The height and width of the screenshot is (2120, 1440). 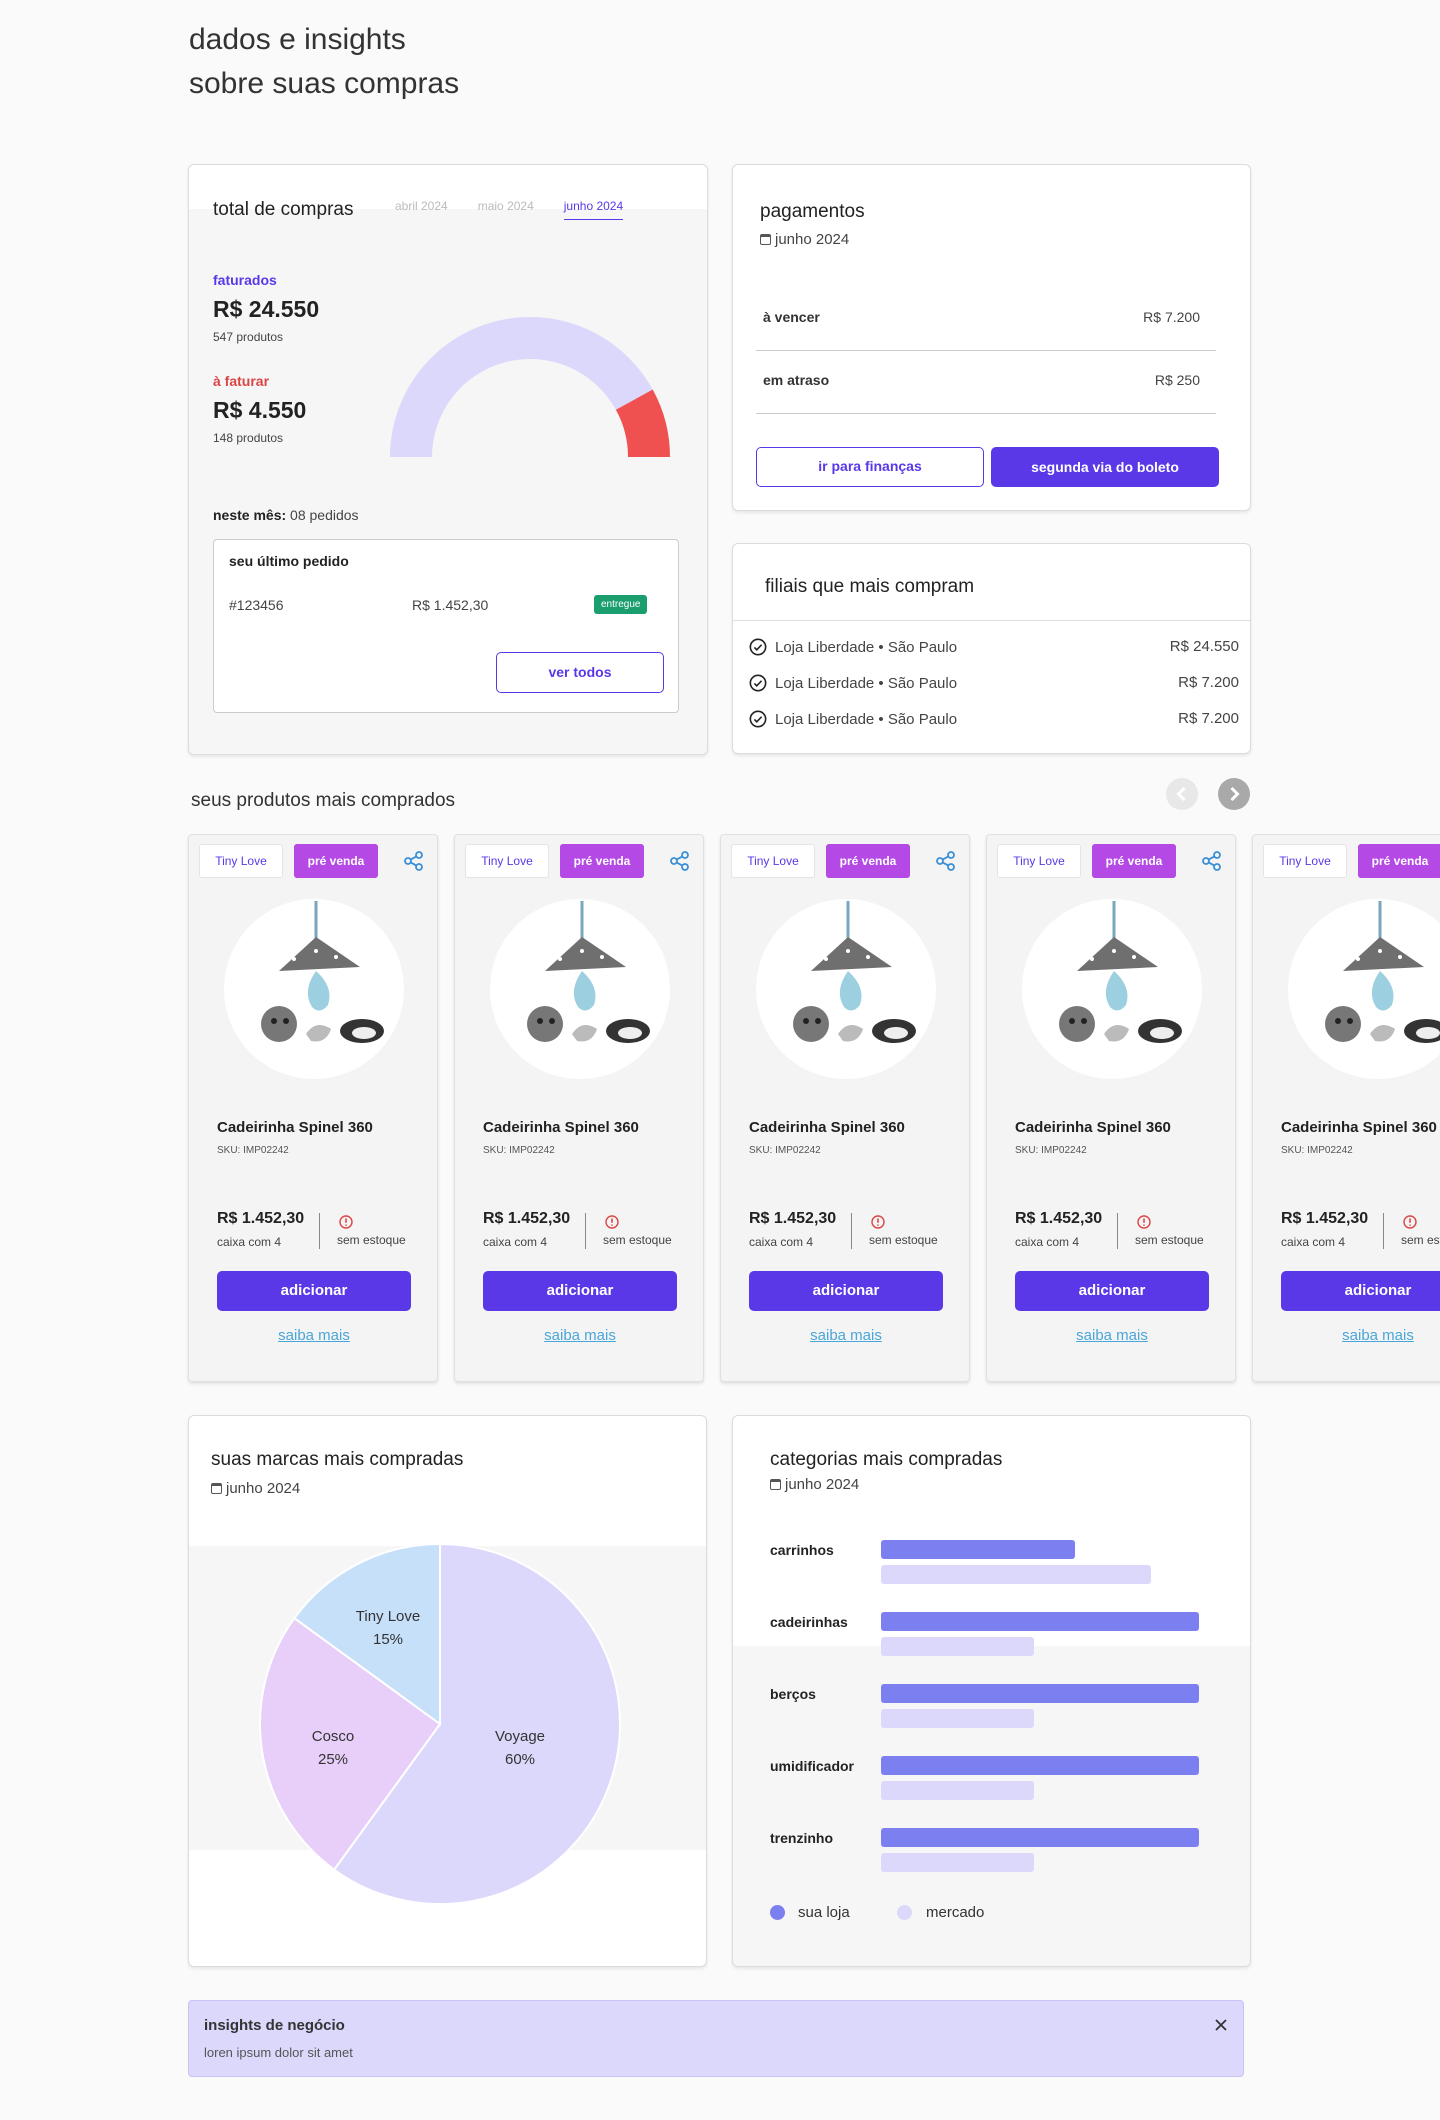 I want to click on branch-value: R$ 24.550, so click(x=1204, y=646).